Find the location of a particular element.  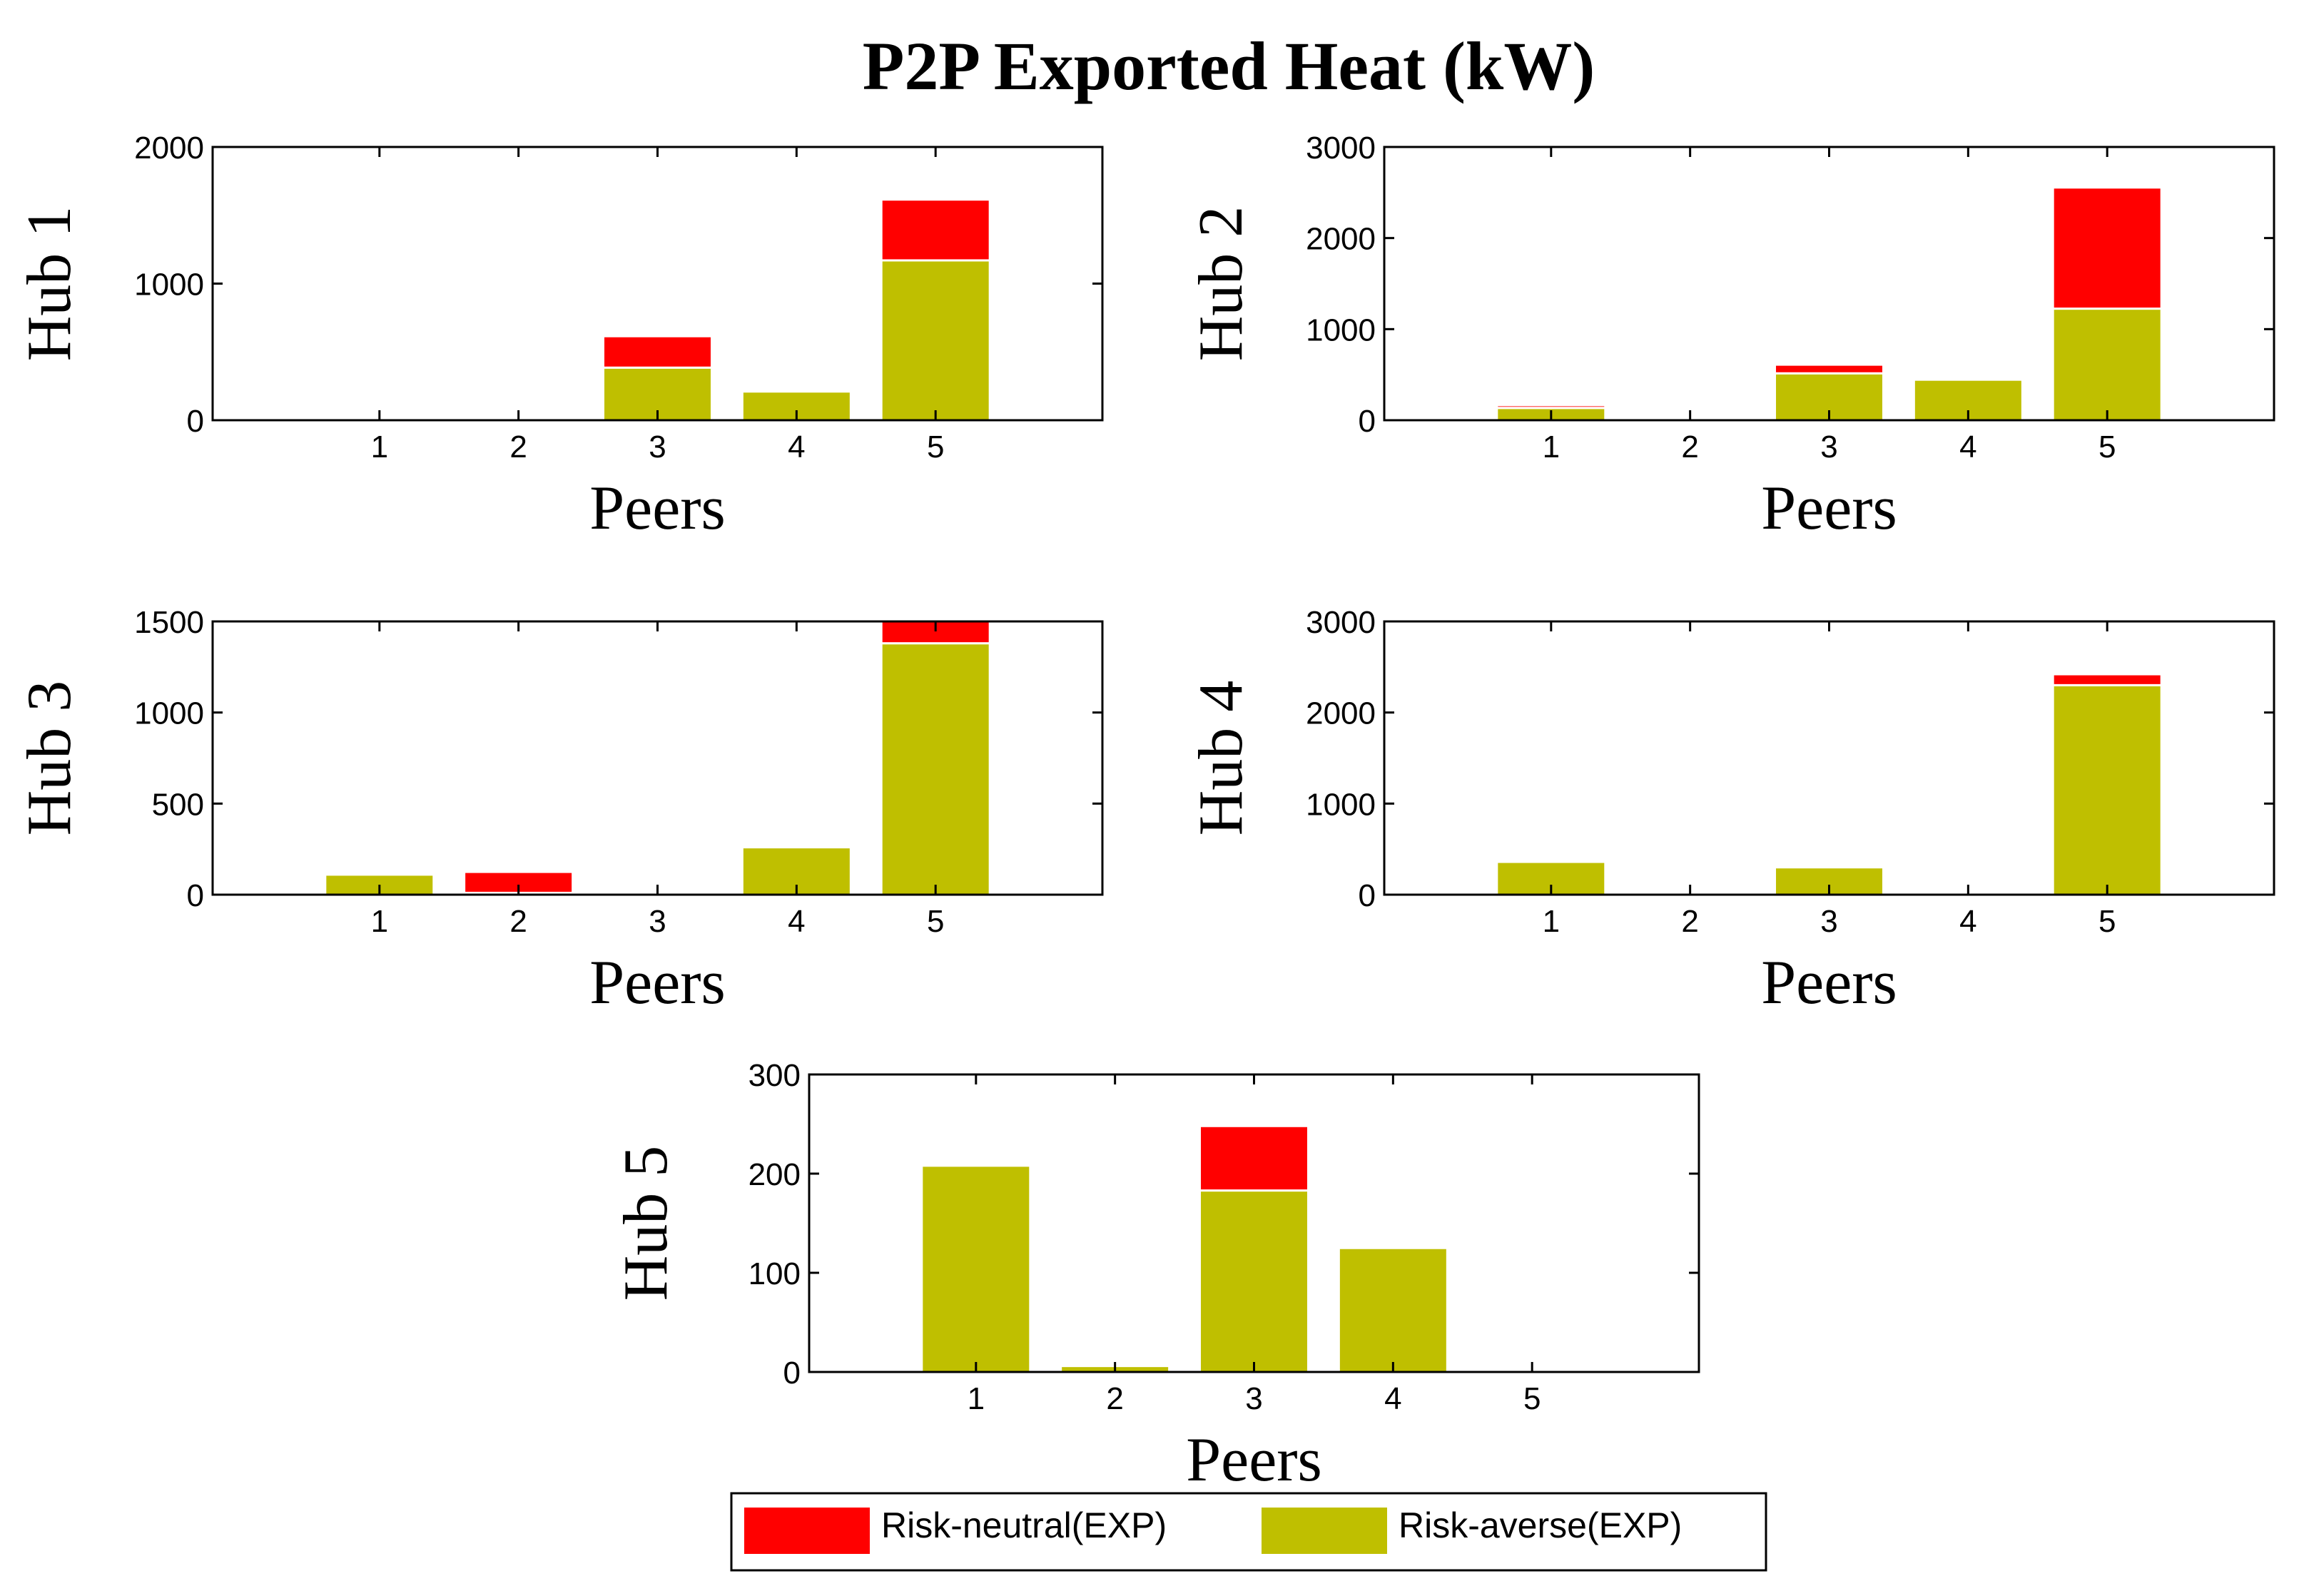

xtick-label-hub-2-3: 3 is located at coordinates (1828, 447).